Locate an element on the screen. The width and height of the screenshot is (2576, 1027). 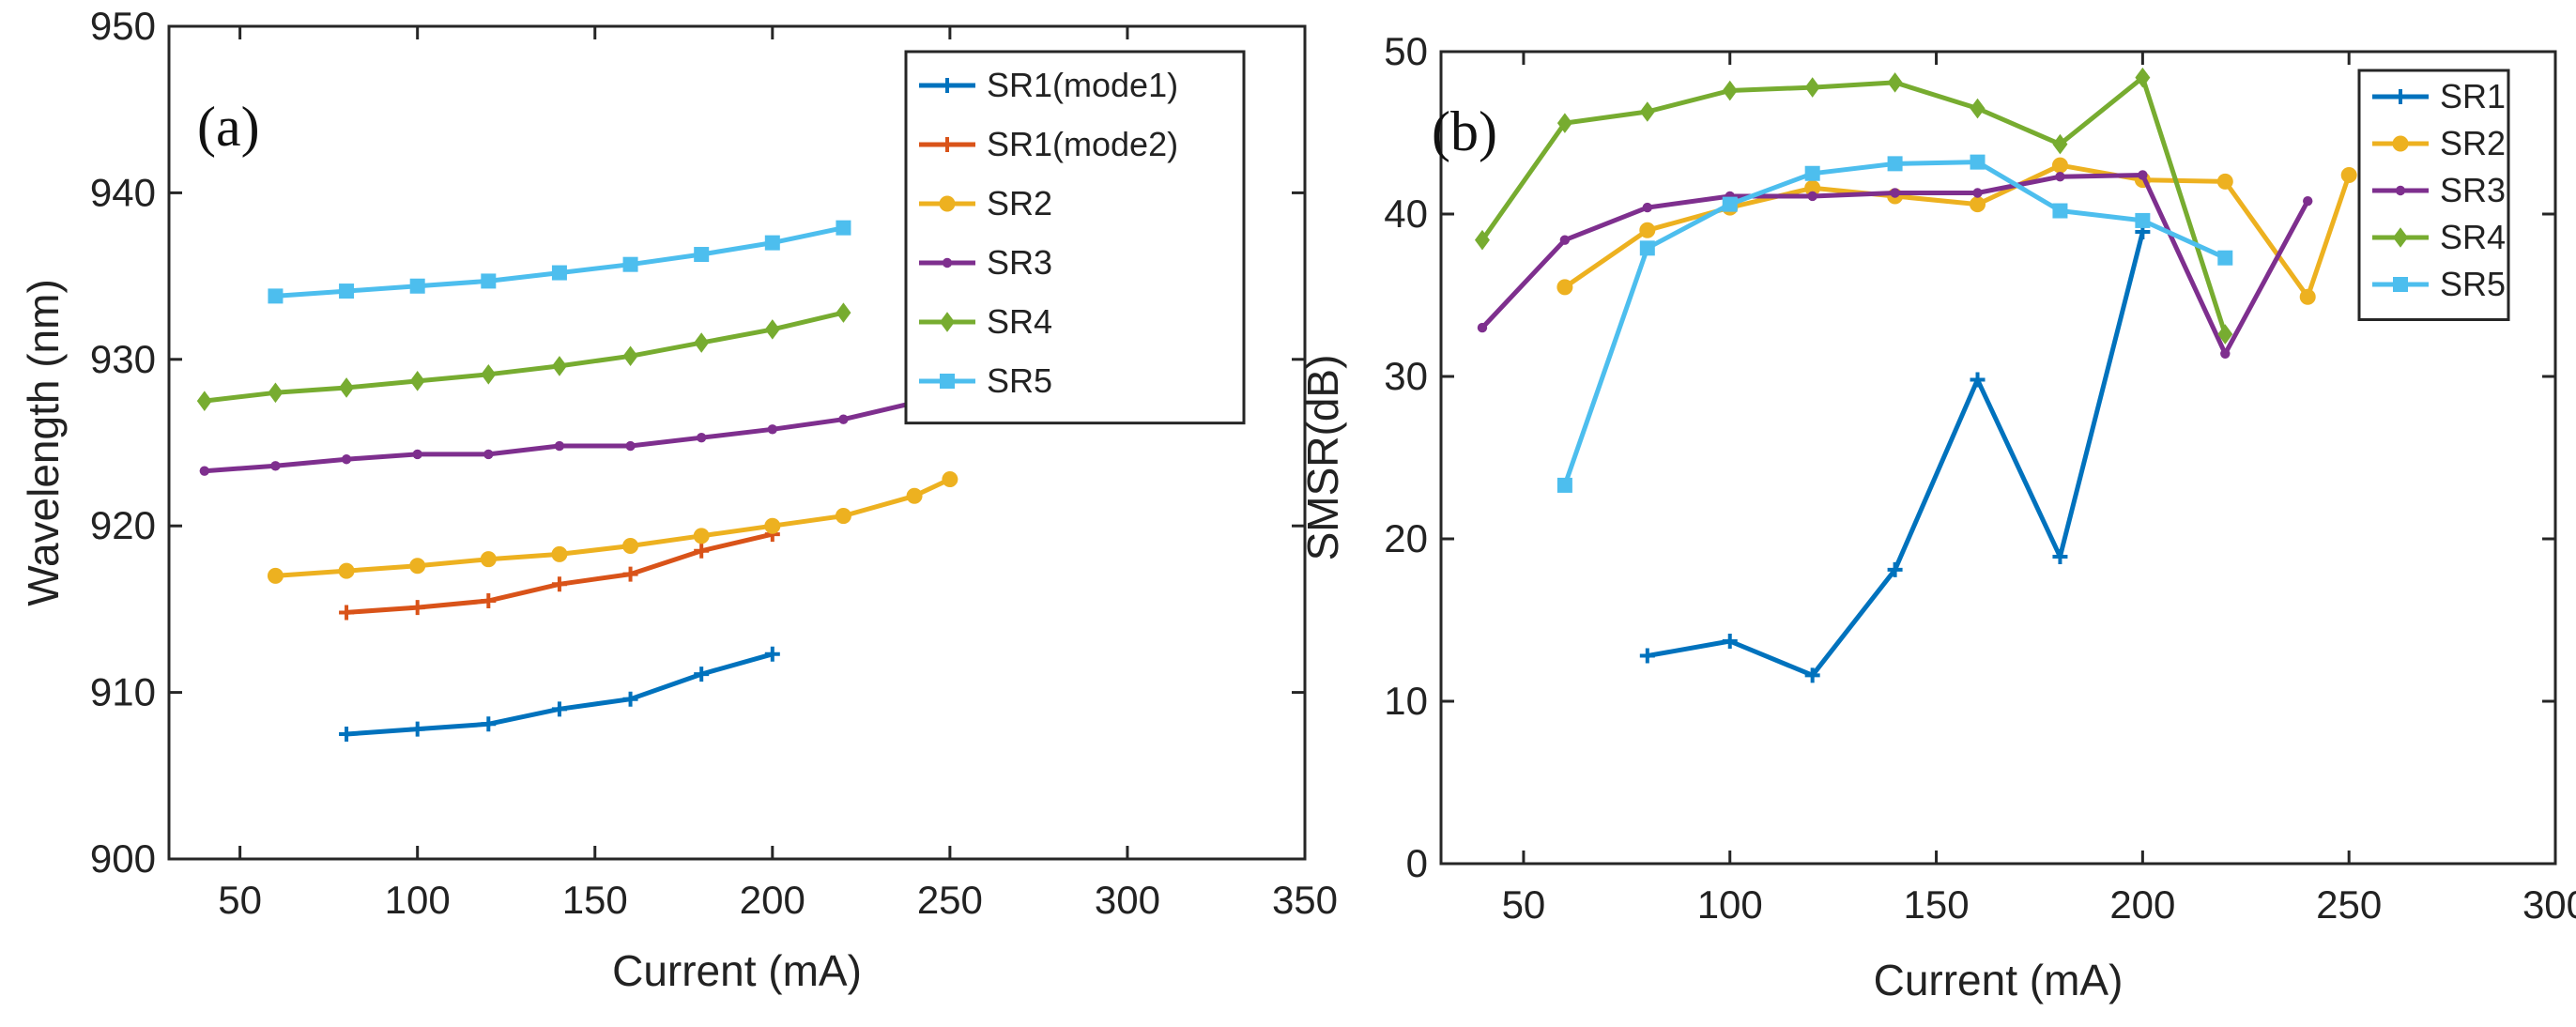
y-tick-label: 920 is located at coordinates (123, 525).